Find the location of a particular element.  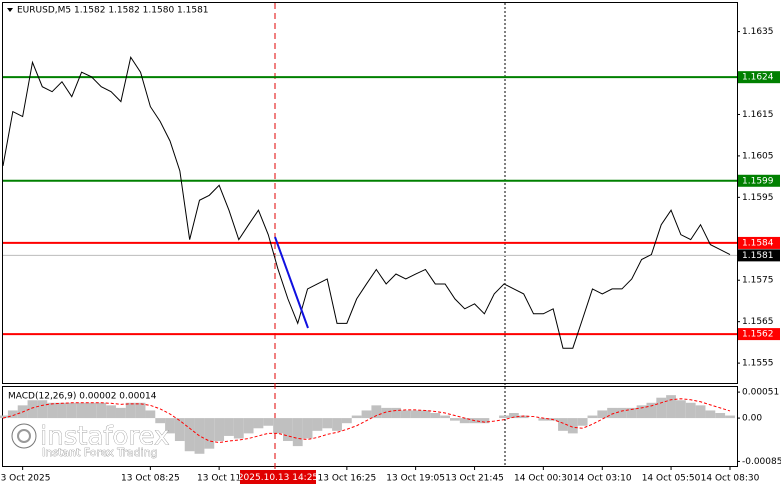

macd-title: MACD(12,26,9) 0.00002 0.00014 is located at coordinates (82, 397).